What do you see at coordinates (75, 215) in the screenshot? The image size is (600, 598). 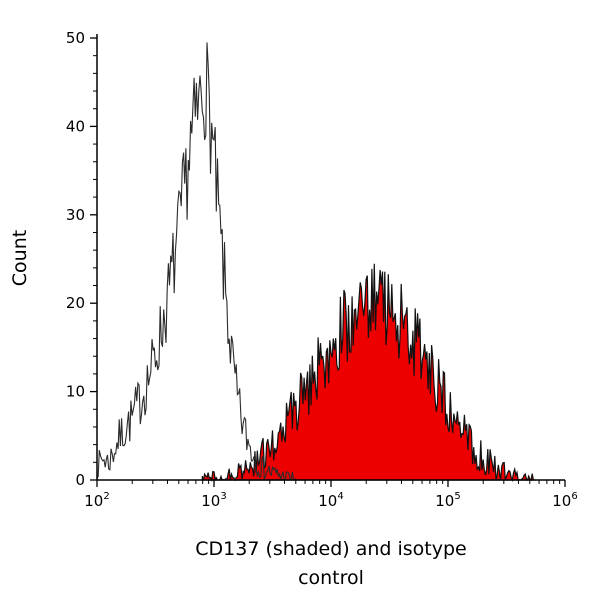 I see `y-tick-label: 30` at bounding box center [75, 215].